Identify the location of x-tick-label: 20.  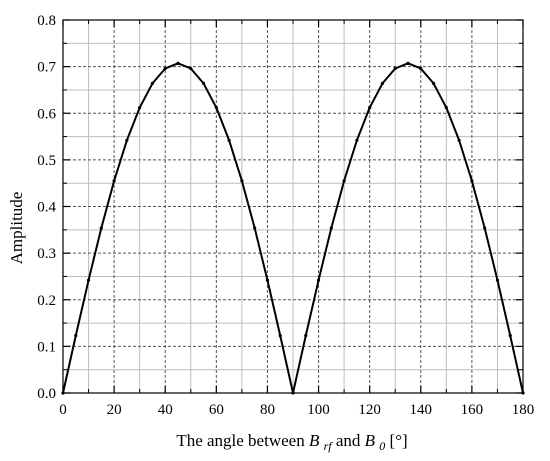
(114, 410).